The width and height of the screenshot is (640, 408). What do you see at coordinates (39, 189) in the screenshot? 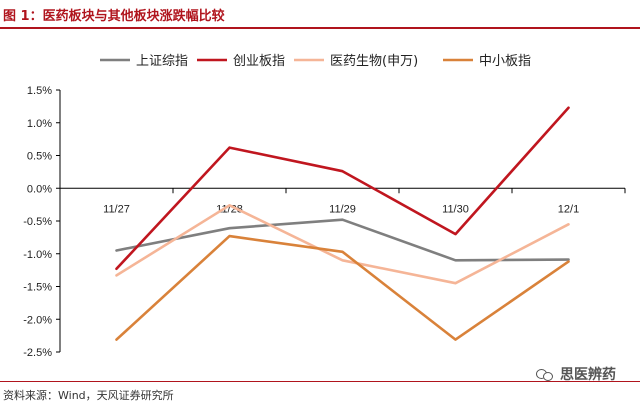
I see `y-tick-label: 0.0%` at bounding box center [39, 189].